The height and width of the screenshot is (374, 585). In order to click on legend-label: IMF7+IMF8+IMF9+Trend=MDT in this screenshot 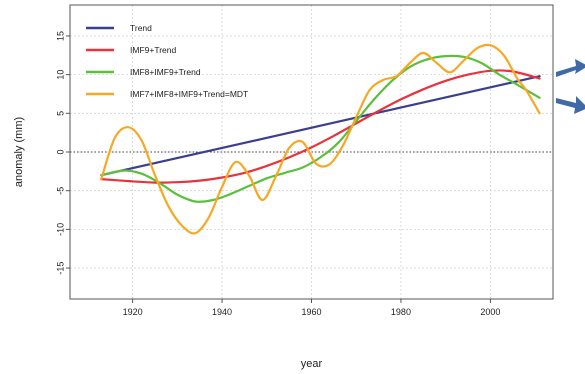, I will do `click(189, 94)`.